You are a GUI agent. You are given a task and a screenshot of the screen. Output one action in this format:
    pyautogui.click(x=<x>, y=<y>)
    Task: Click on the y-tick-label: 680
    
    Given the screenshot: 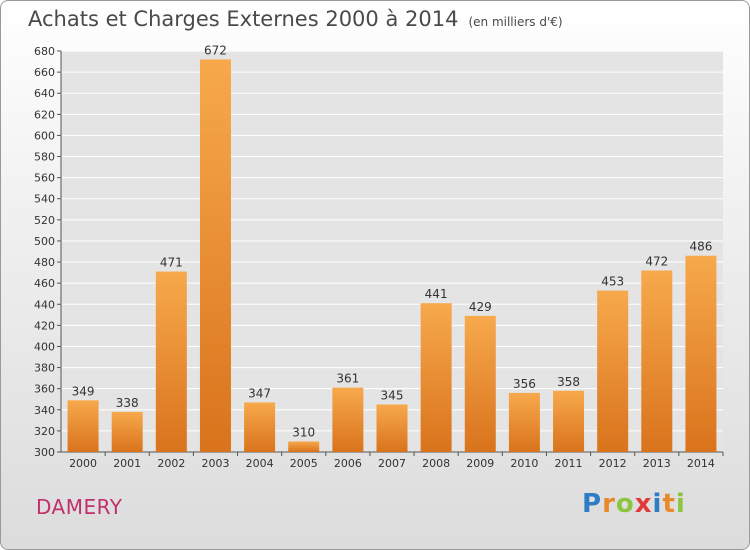 What is the action you would take?
    pyautogui.click(x=44, y=51)
    